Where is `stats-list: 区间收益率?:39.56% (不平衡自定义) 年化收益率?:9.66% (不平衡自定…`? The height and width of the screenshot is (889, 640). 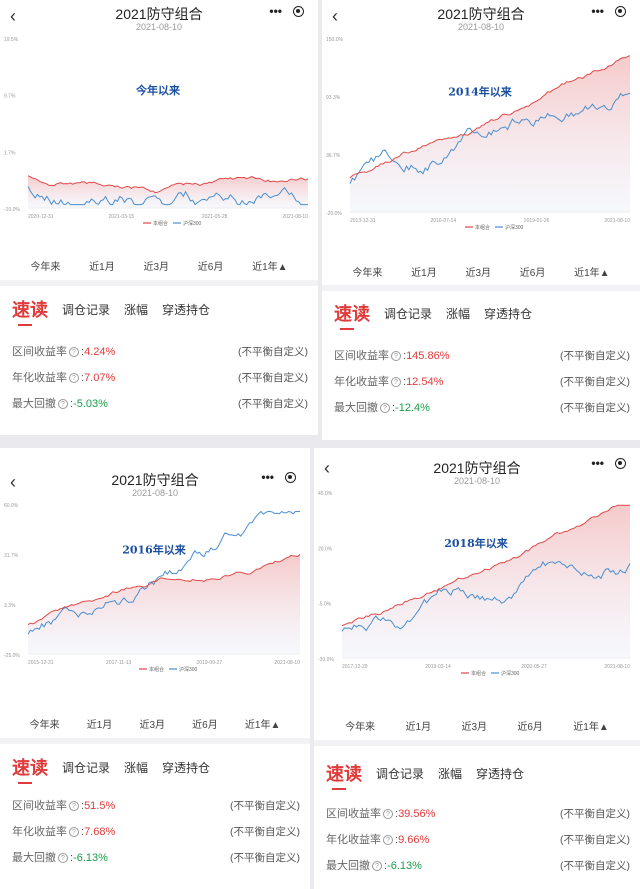 stats-list: 区间收益率?:39.56% (不平衡自定义) 年化收益率?:9.66% (不平衡自定… is located at coordinates (478, 839).